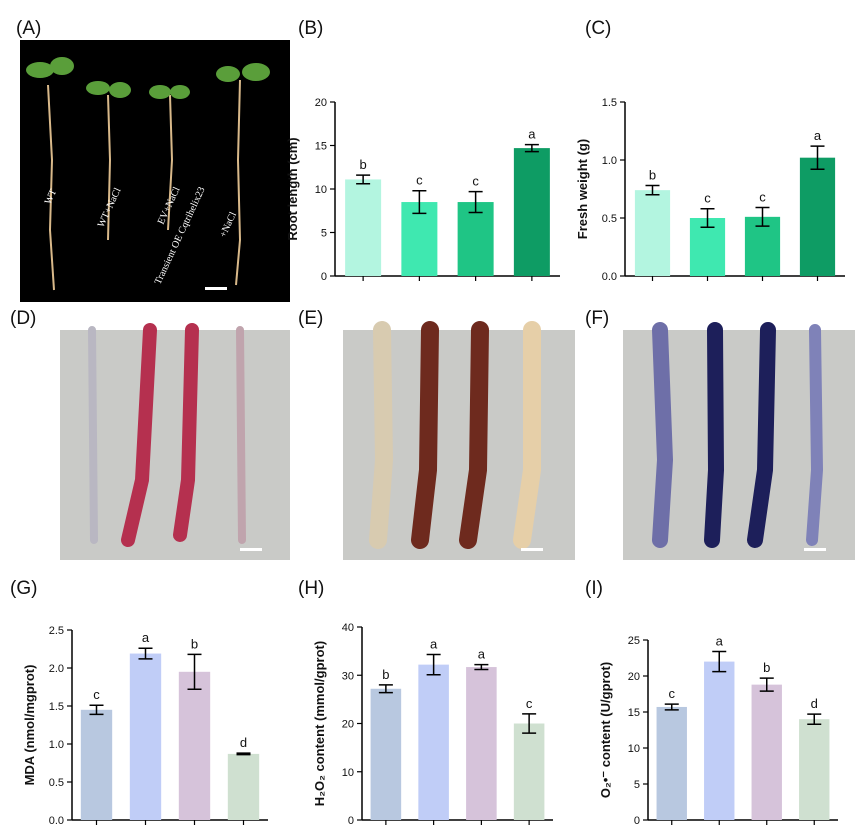 The height and width of the screenshot is (837, 858). Describe the element at coordinates (582, 189) in the screenshot. I see `y-axis-label: Fresh weight (g)` at that location.